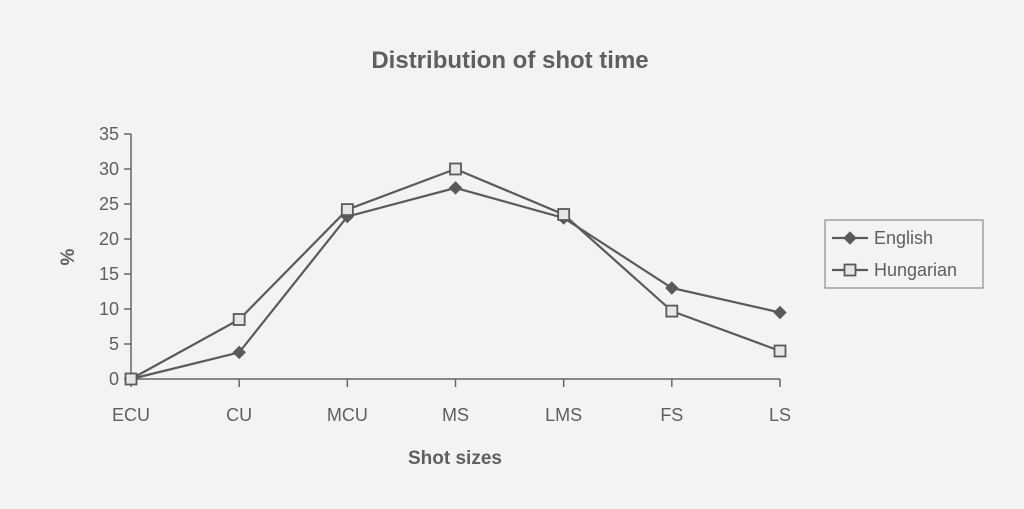 This screenshot has width=1024, height=509. Describe the element at coordinates (114, 344) in the screenshot. I see `y-tick-label: 5` at that location.